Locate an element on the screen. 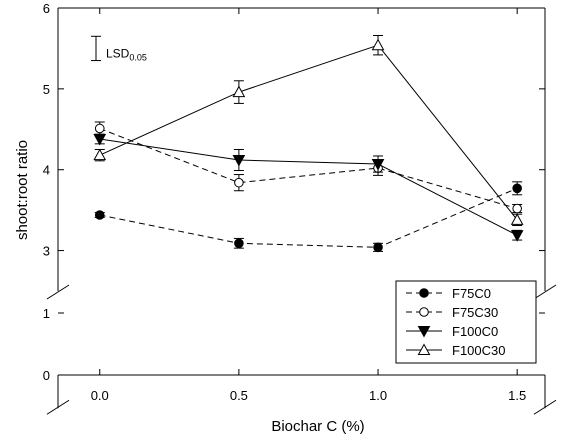 The width and height of the screenshot is (568, 439). y-axis-break-mark-lower is located at coordinates (58, 407).